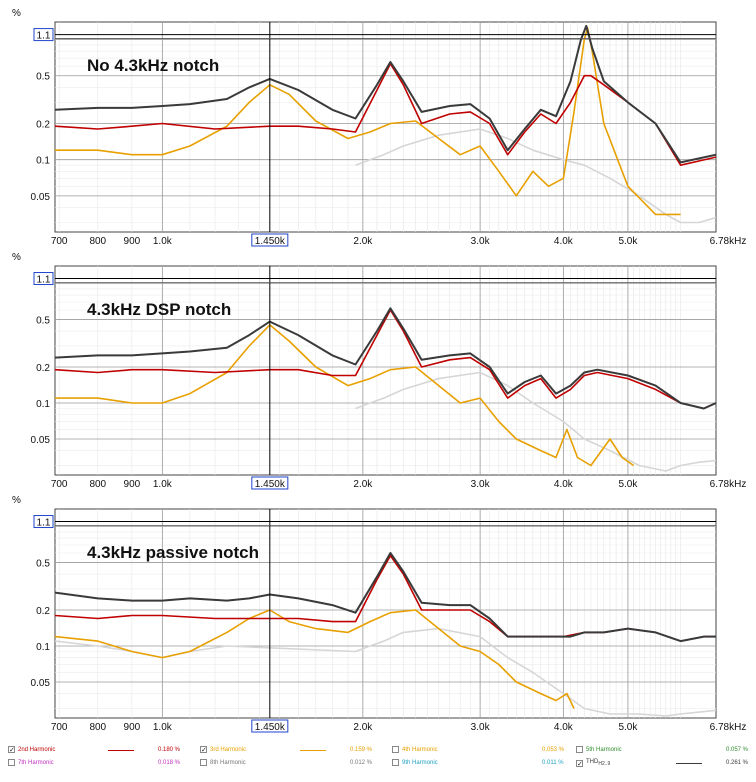  What do you see at coordinates (153, 65) in the screenshot?
I see `chart-title: No 4.3kHz notch` at bounding box center [153, 65].